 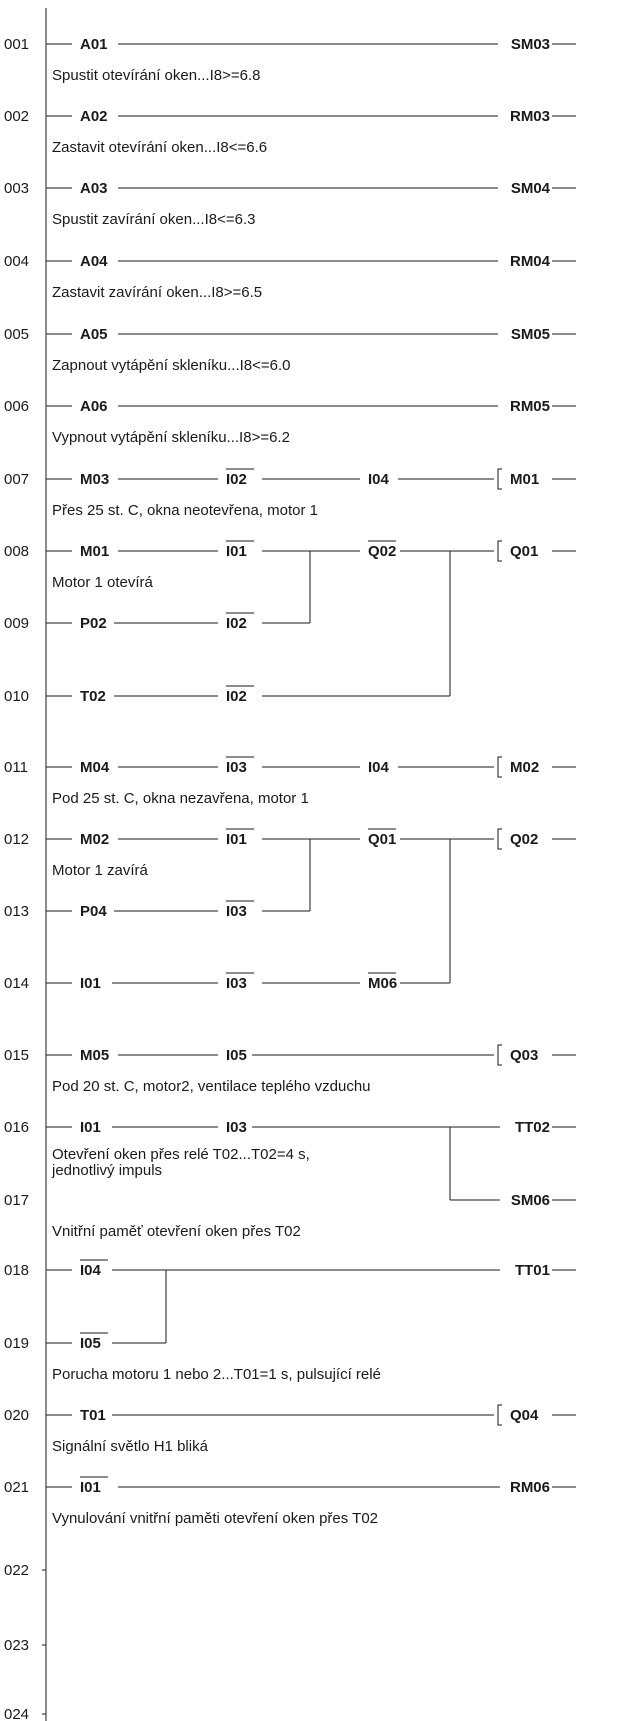 What do you see at coordinates (524, 839) in the screenshot?
I see `coil-q02: Q02` at bounding box center [524, 839].